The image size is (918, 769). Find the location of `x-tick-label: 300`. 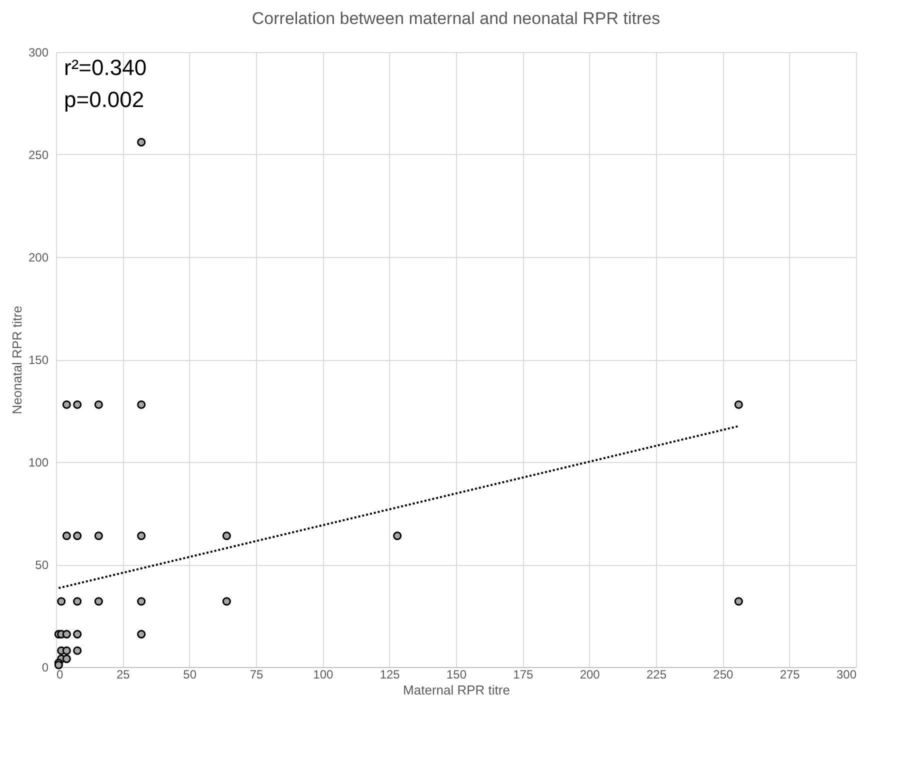

x-tick-label: 300 is located at coordinates (846, 675).